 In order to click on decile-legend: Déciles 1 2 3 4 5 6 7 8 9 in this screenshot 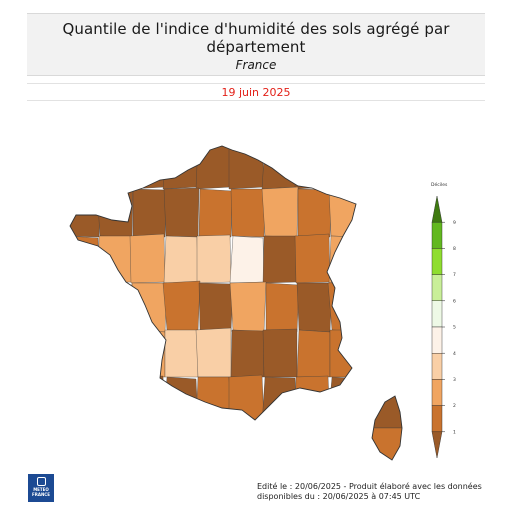, I will do `click(443, 320)`.